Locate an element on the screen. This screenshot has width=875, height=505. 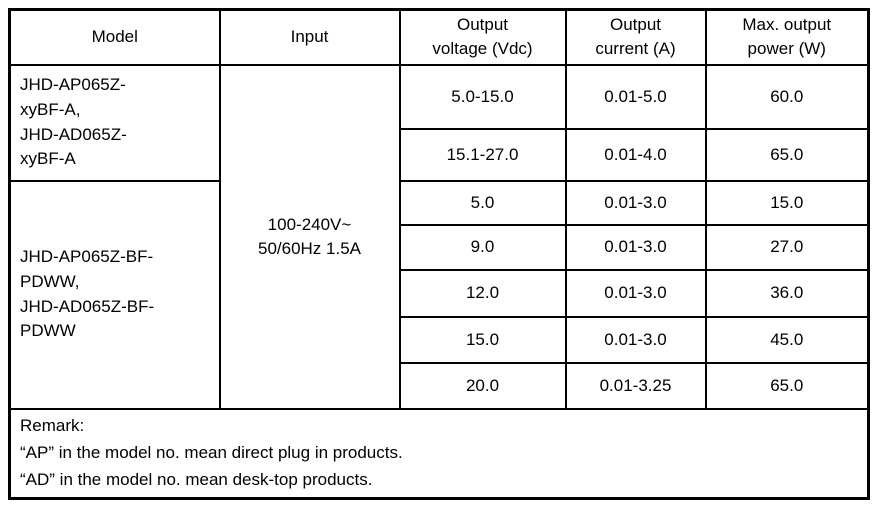
cell-output-voltage: 5.0 is located at coordinates (482, 202).